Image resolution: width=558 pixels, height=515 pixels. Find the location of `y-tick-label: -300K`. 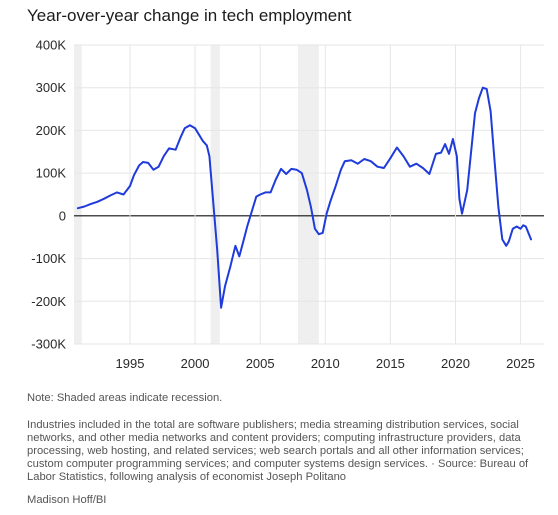

y-tick-label: -300K is located at coordinates (48, 344).